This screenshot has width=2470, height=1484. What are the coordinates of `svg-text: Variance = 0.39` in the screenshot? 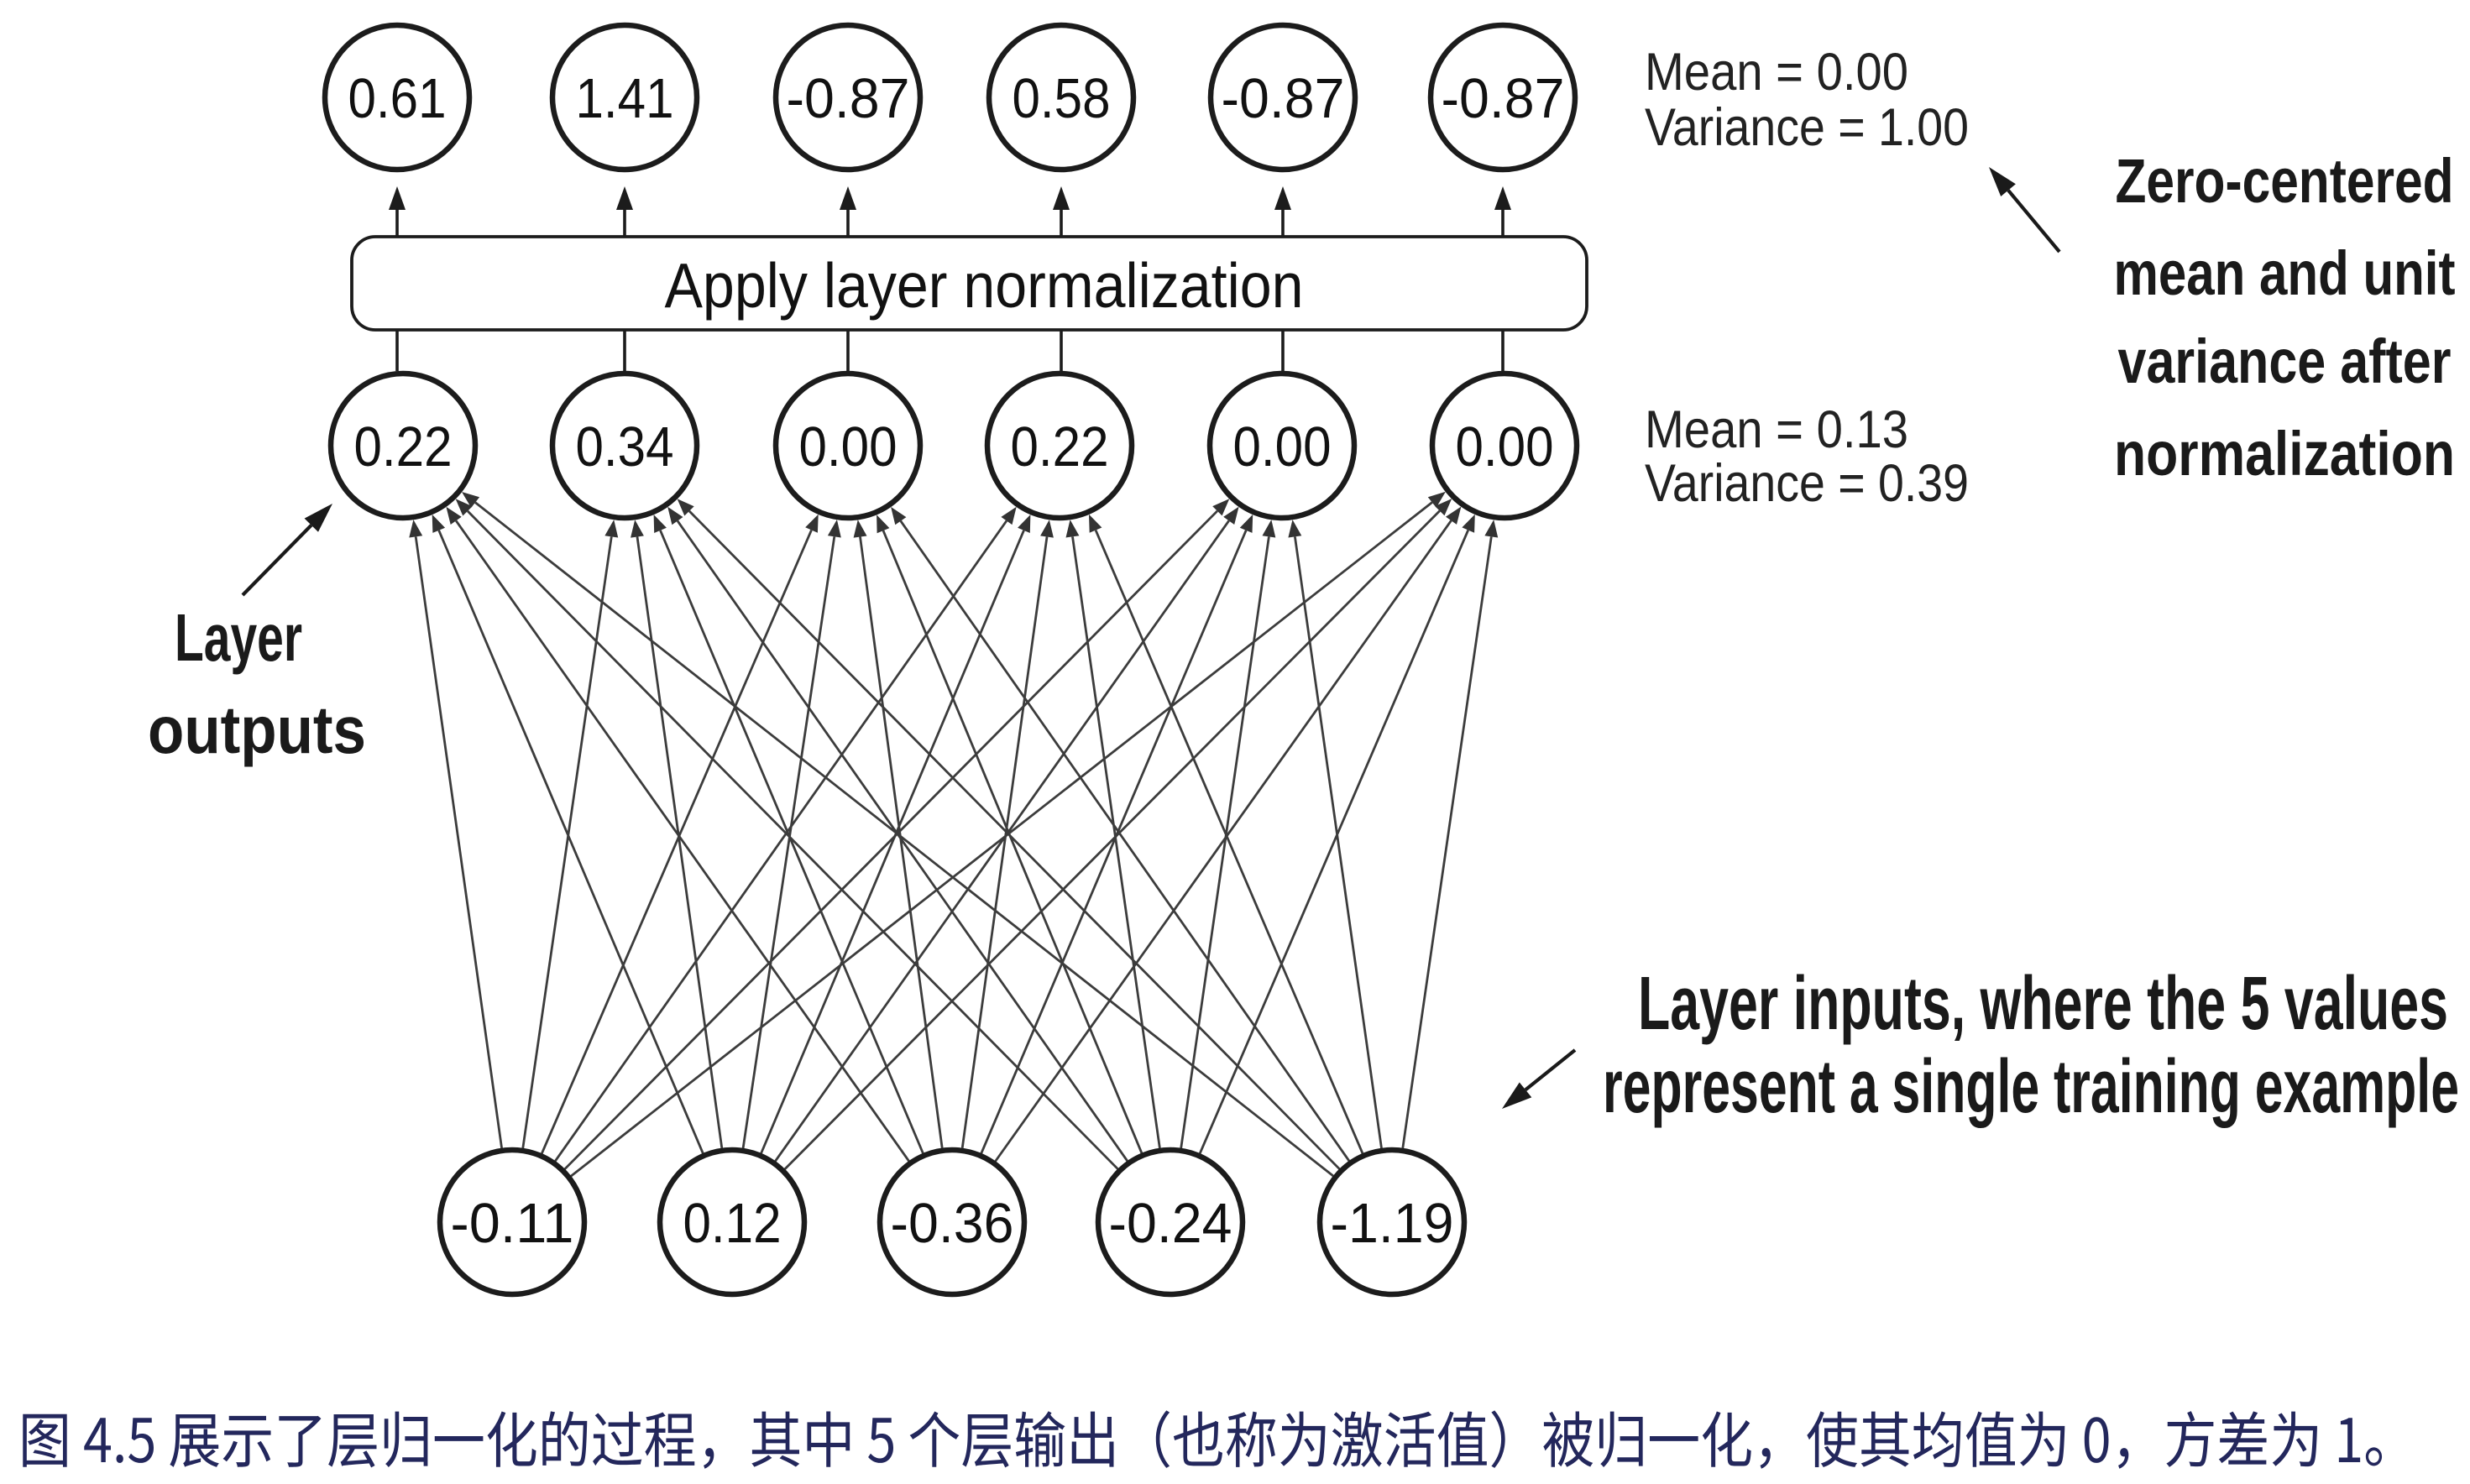 It's located at (1807, 483).